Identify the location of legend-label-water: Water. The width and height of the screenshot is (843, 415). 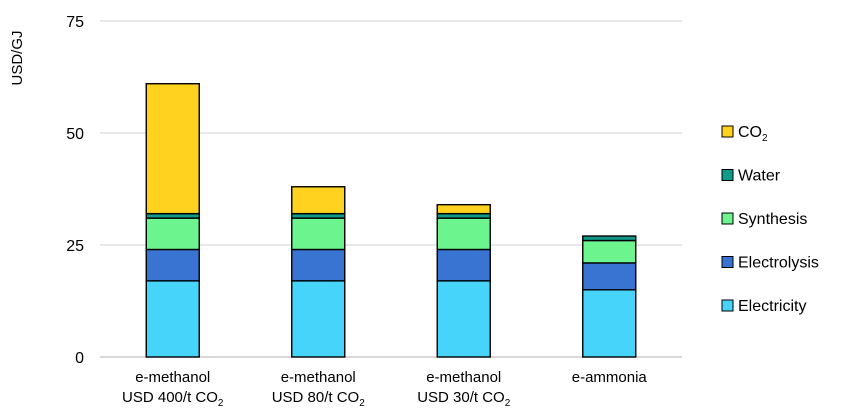
(759, 176).